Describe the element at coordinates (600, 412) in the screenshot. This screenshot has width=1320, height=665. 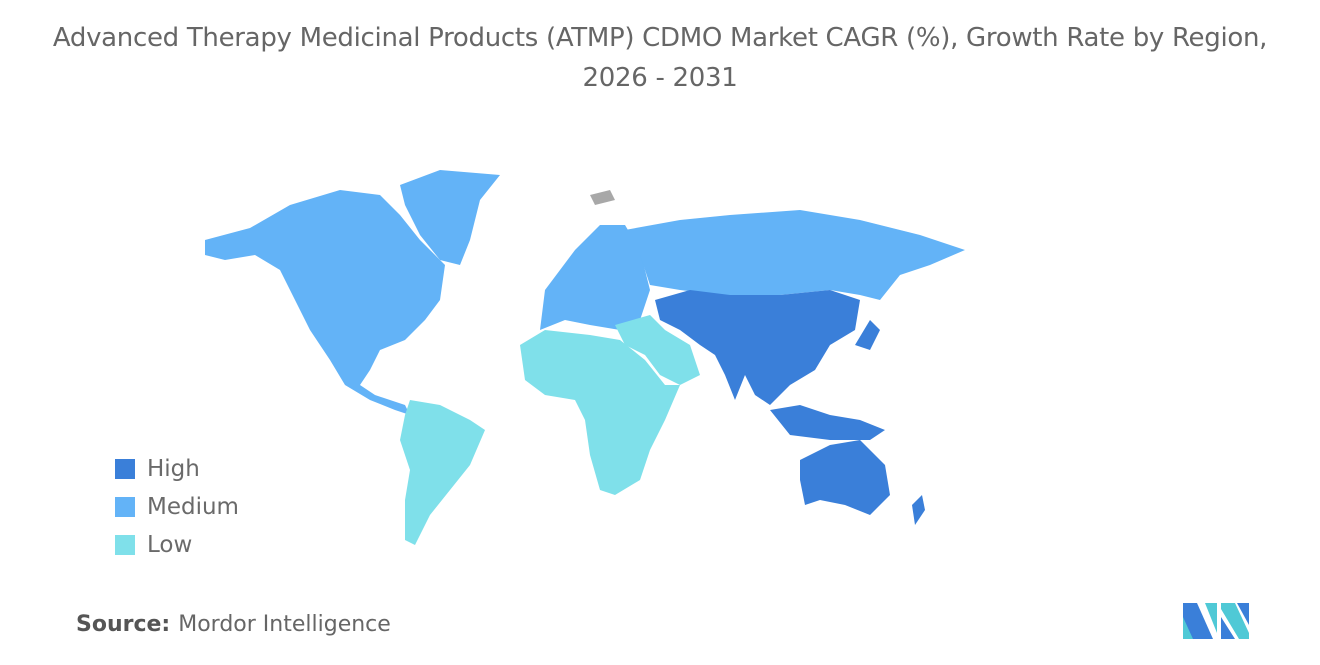
I see `region-africa` at that location.